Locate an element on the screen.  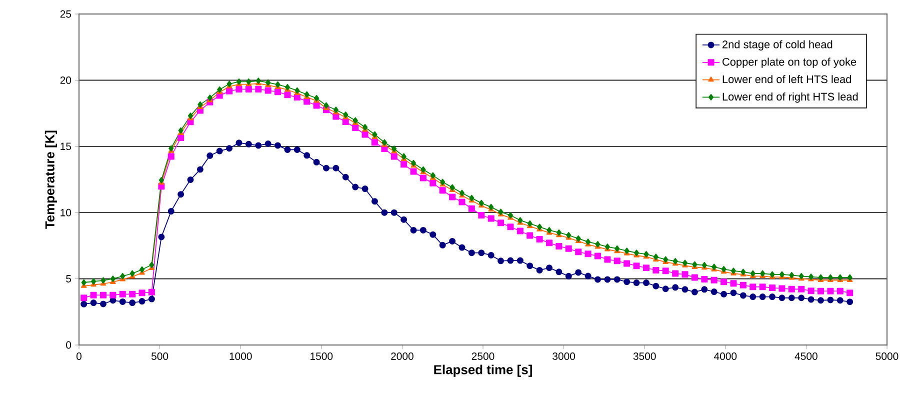
x-tick-label: 4000 is located at coordinates (725, 356).